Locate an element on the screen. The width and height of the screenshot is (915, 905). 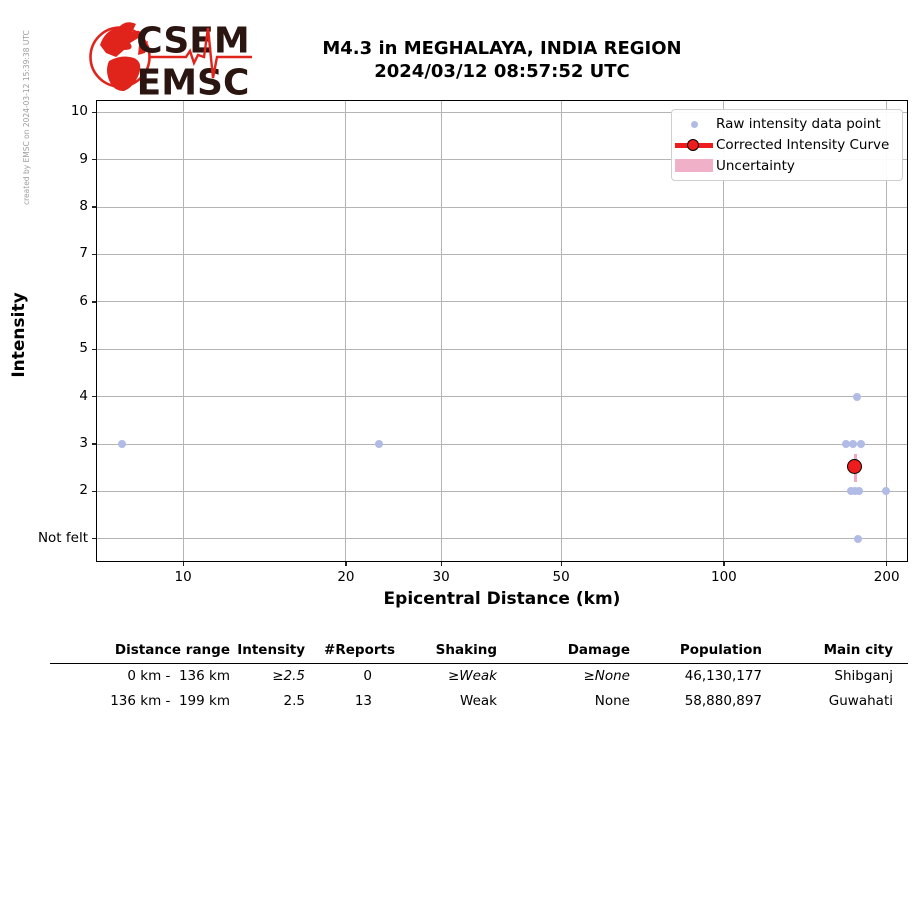
seismogram-icon is located at coordinates (201, 53).